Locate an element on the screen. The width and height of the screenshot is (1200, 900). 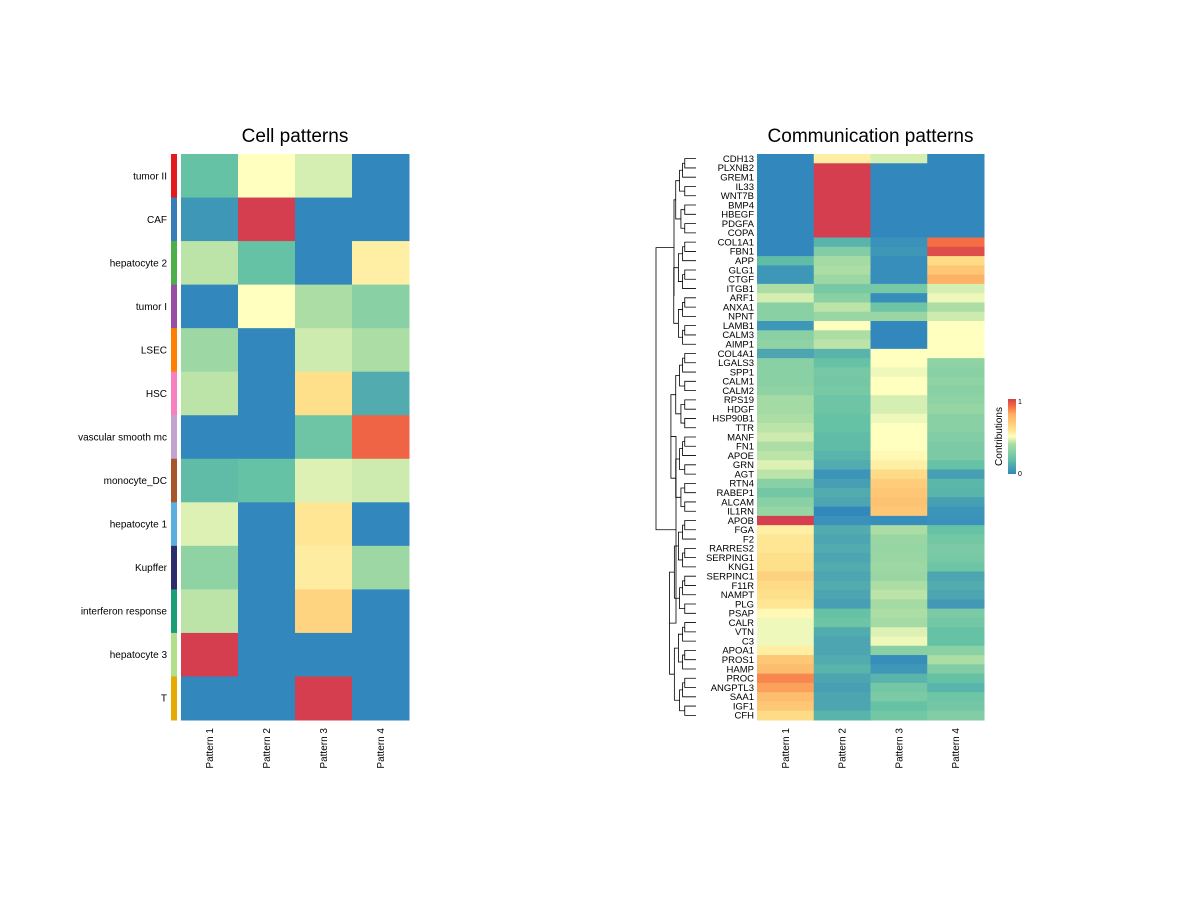
gene-label: COL1A1 is located at coordinates (736, 242).